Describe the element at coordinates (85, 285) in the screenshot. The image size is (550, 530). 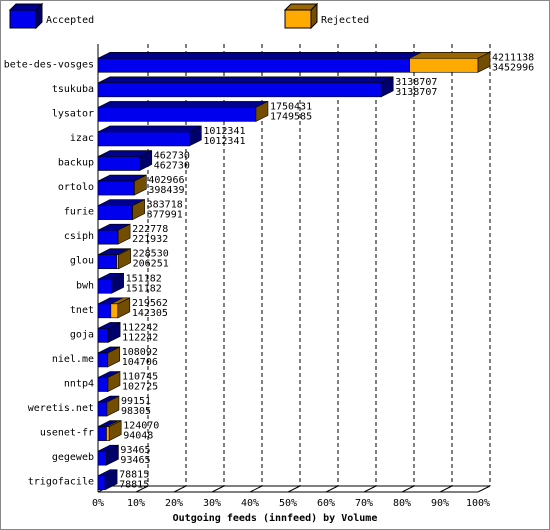
I see `y-tick-label: bwh` at that location.